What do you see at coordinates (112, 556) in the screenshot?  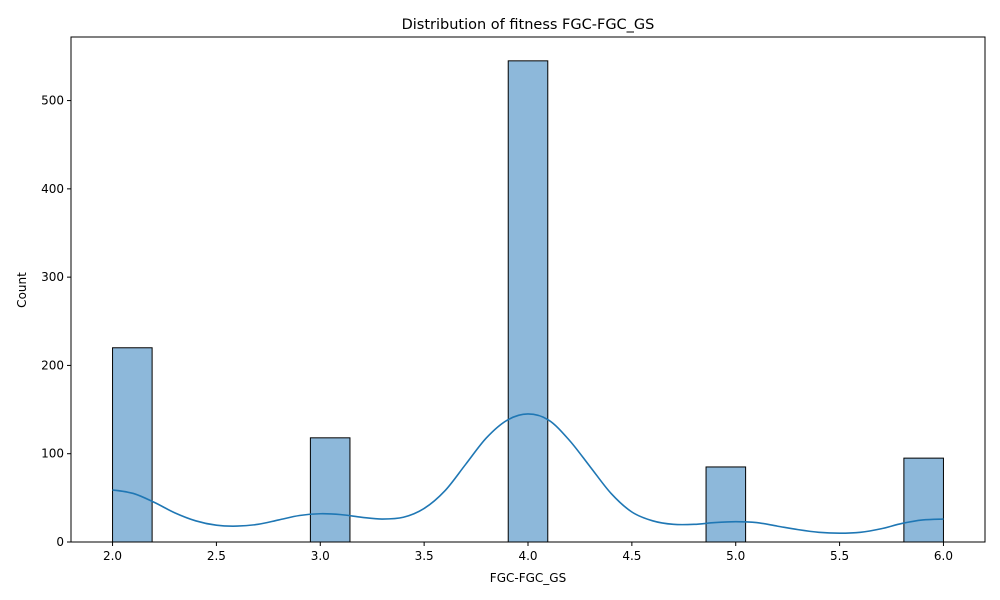 I see `x-tick-label: 2.0` at bounding box center [112, 556].